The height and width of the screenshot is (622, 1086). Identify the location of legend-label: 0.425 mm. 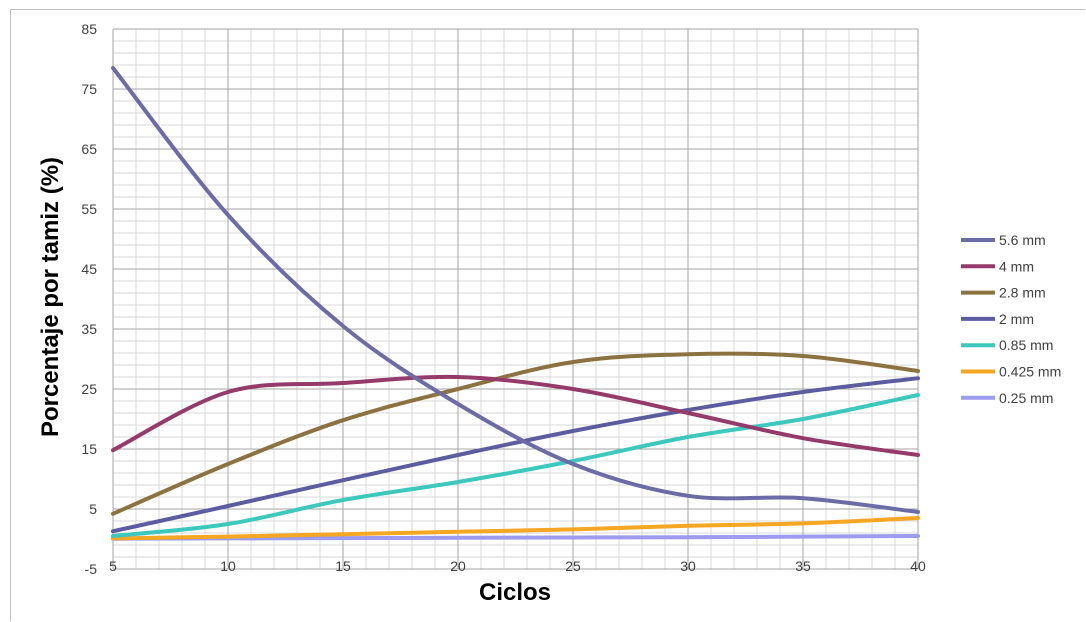
(1030, 372).